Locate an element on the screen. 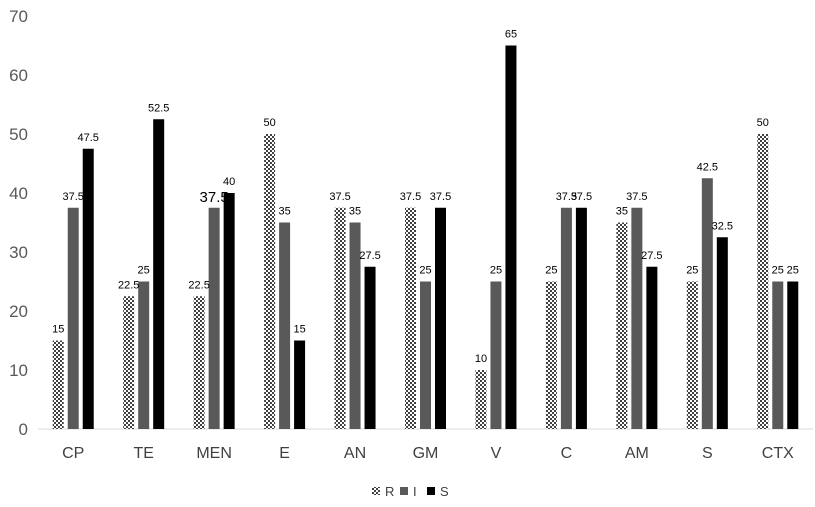  bar-s-gm is located at coordinates (440, 318).